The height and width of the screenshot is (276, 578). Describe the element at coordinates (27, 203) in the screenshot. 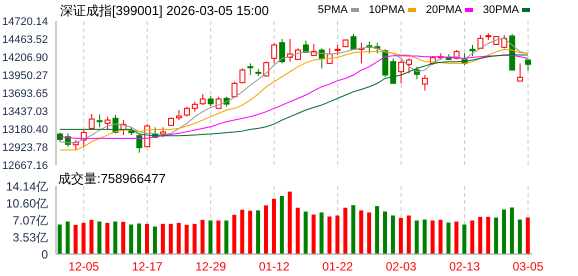

I see `y-tick-label: 10.60亿` at that location.